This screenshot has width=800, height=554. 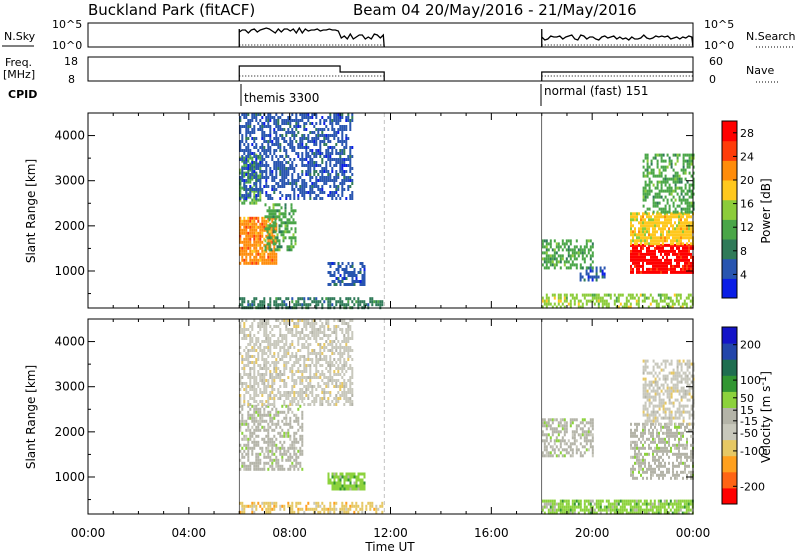 I want to click on colorbar-tick-label: 12, so click(x=747, y=227).